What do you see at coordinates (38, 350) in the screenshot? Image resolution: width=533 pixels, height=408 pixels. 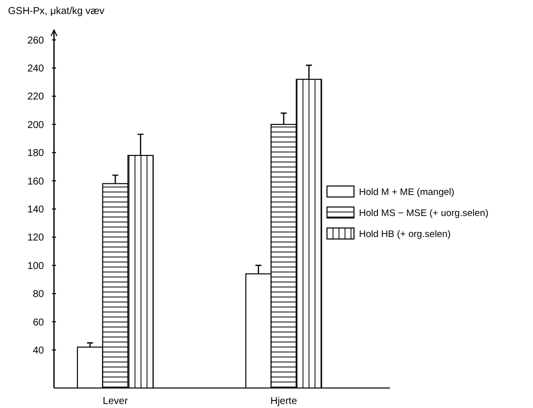 I see `y-tick-label: 40` at bounding box center [38, 350].